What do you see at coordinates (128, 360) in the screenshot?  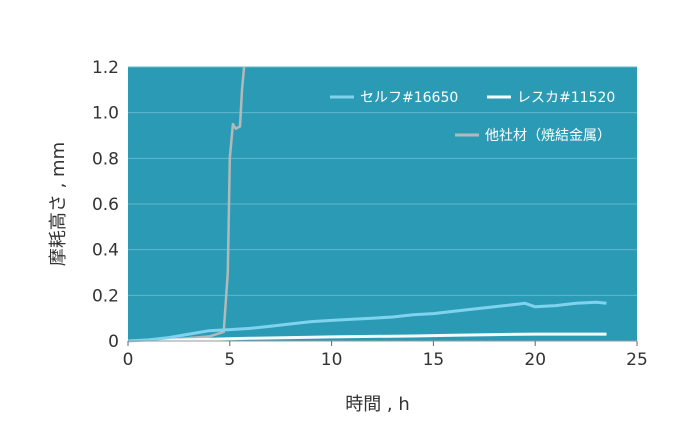 I see `x-tick-label: 0` at bounding box center [128, 360].